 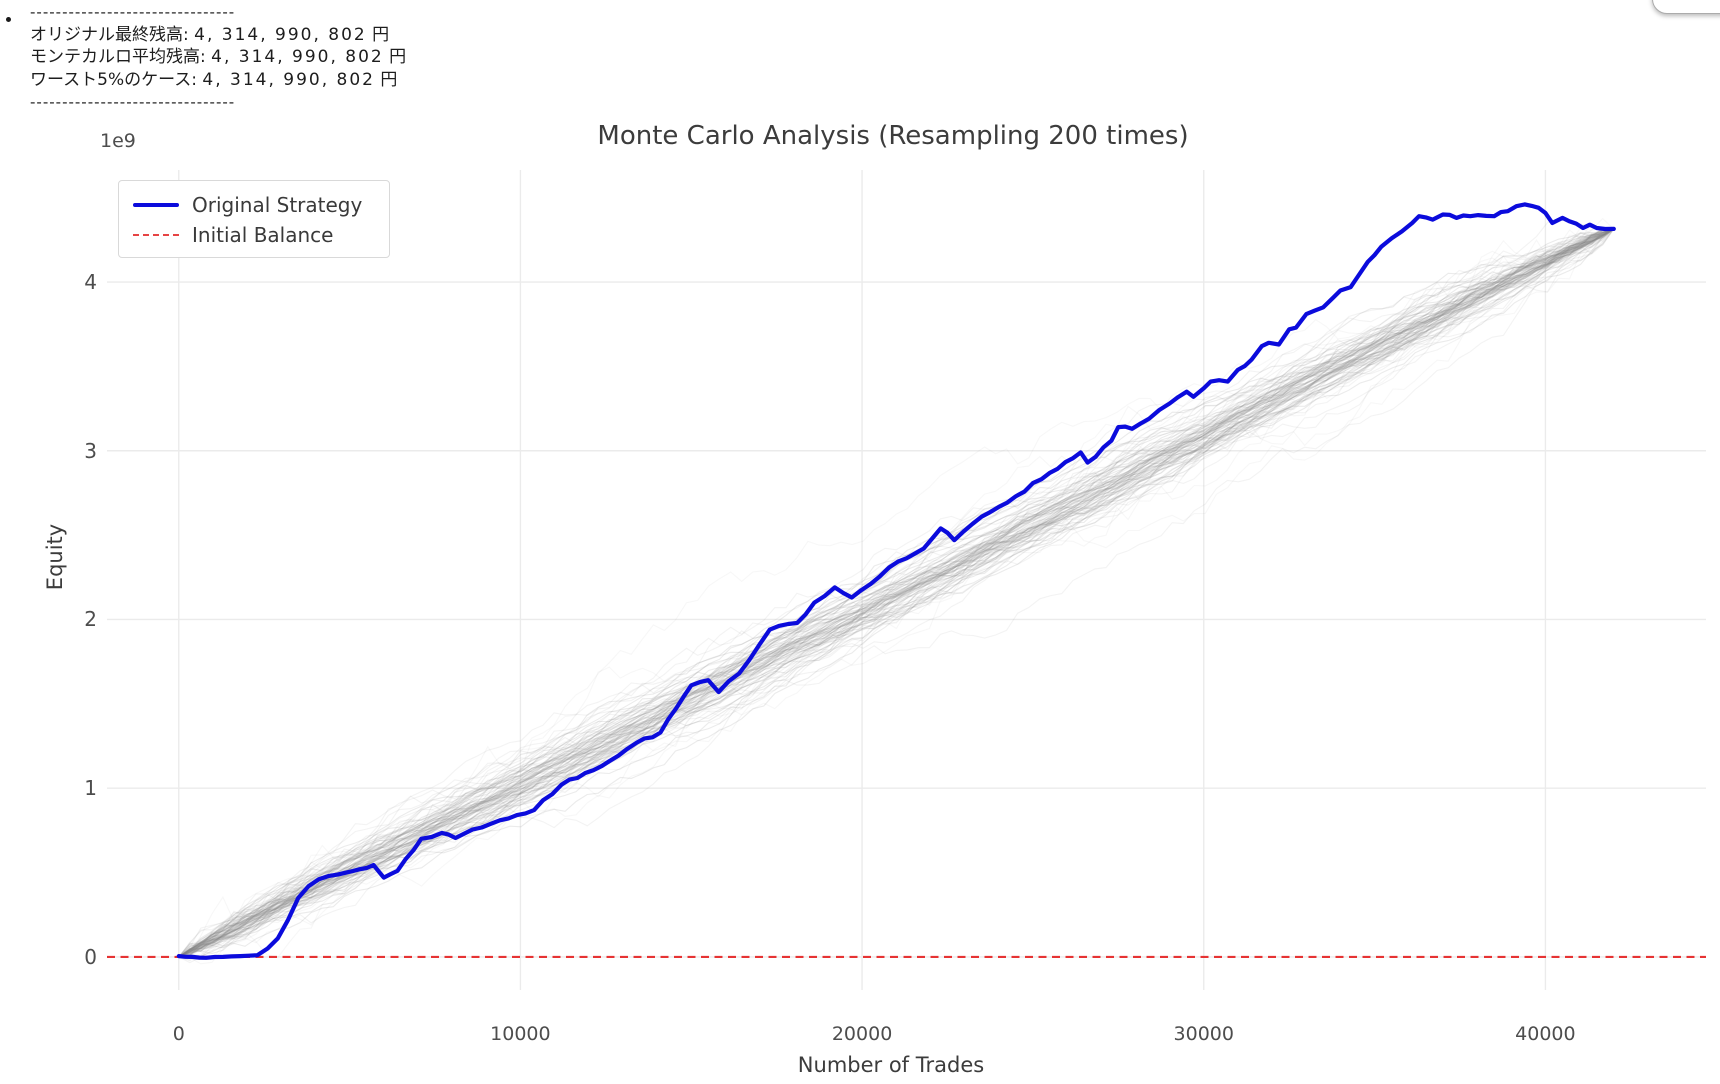 I want to click on y-axis-label: Equity, so click(x=55, y=557).